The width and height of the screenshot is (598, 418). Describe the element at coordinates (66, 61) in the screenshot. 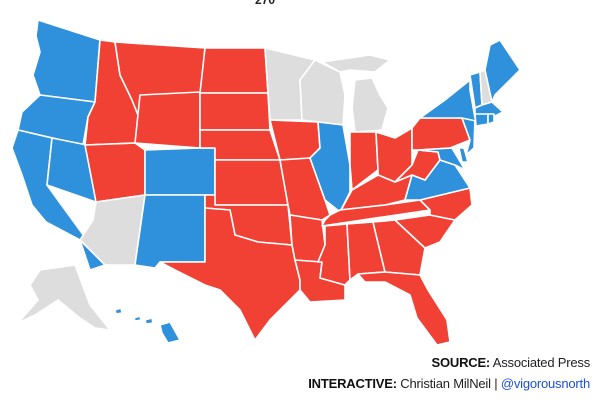

I see `state-washington` at that location.